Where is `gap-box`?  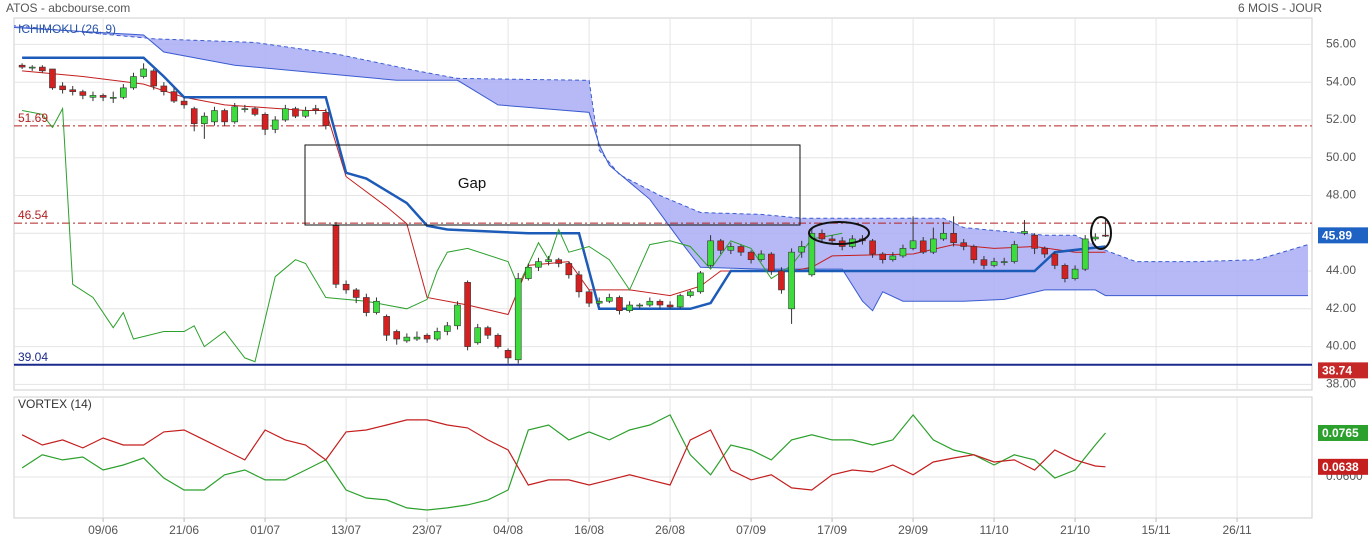 gap-box is located at coordinates (552, 185).